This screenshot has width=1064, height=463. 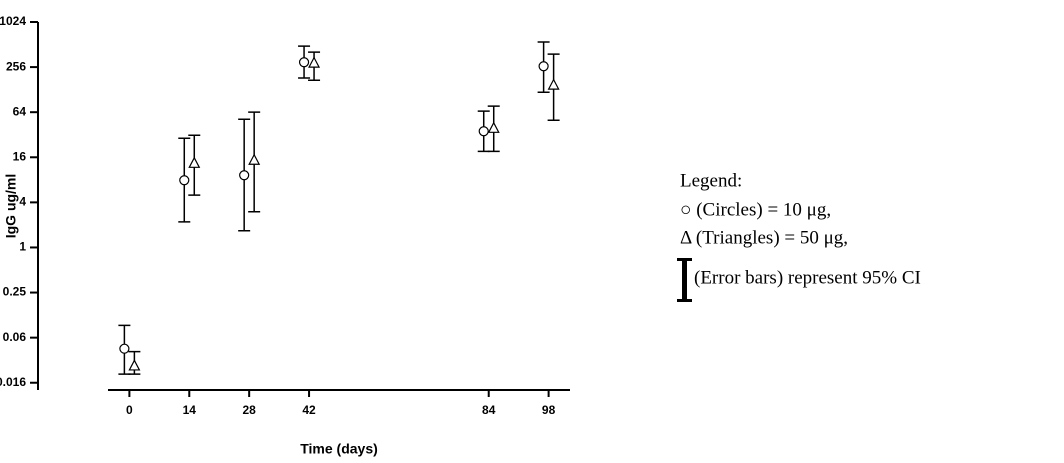 What do you see at coordinates (711, 180) in the screenshot?
I see `legend-title: Legend:` at bounding box center [711, 180].